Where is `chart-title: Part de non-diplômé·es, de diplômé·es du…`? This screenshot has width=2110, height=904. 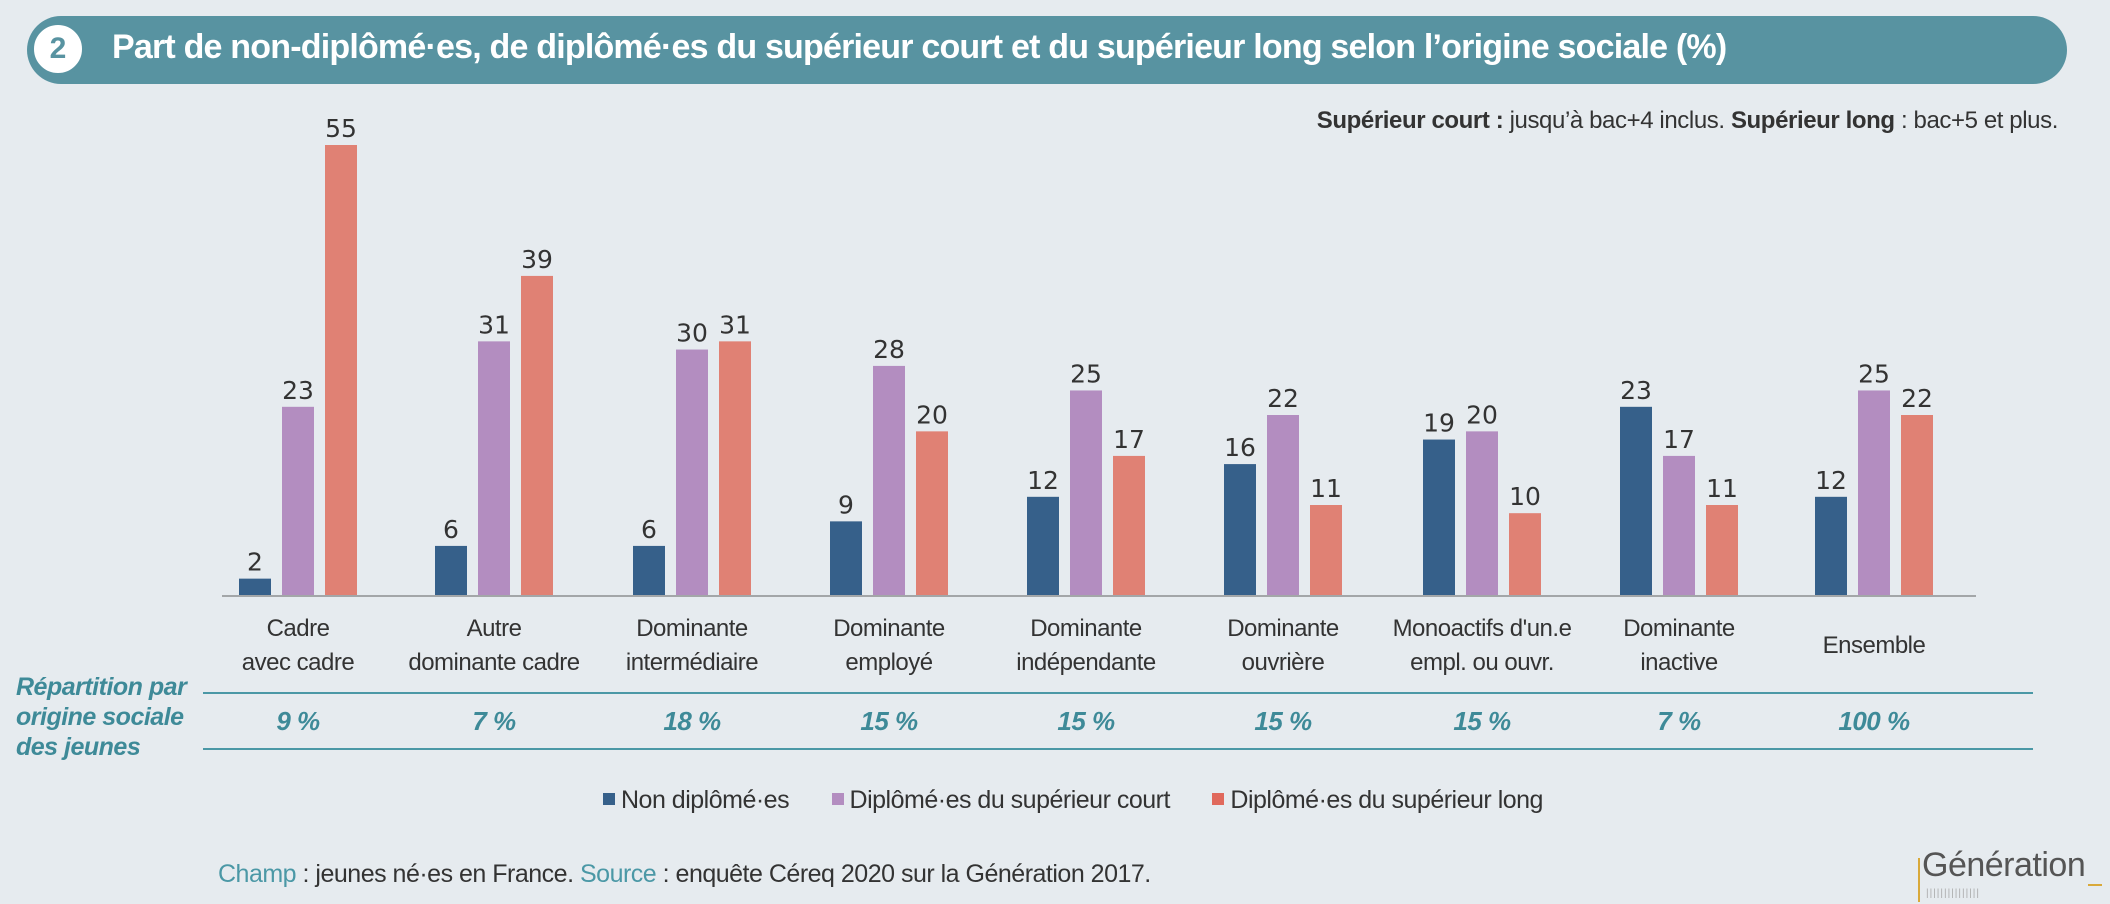
chart-title: Part de non-diplômé·es, de diplômé·es du… is located at coordinates (919, 47).